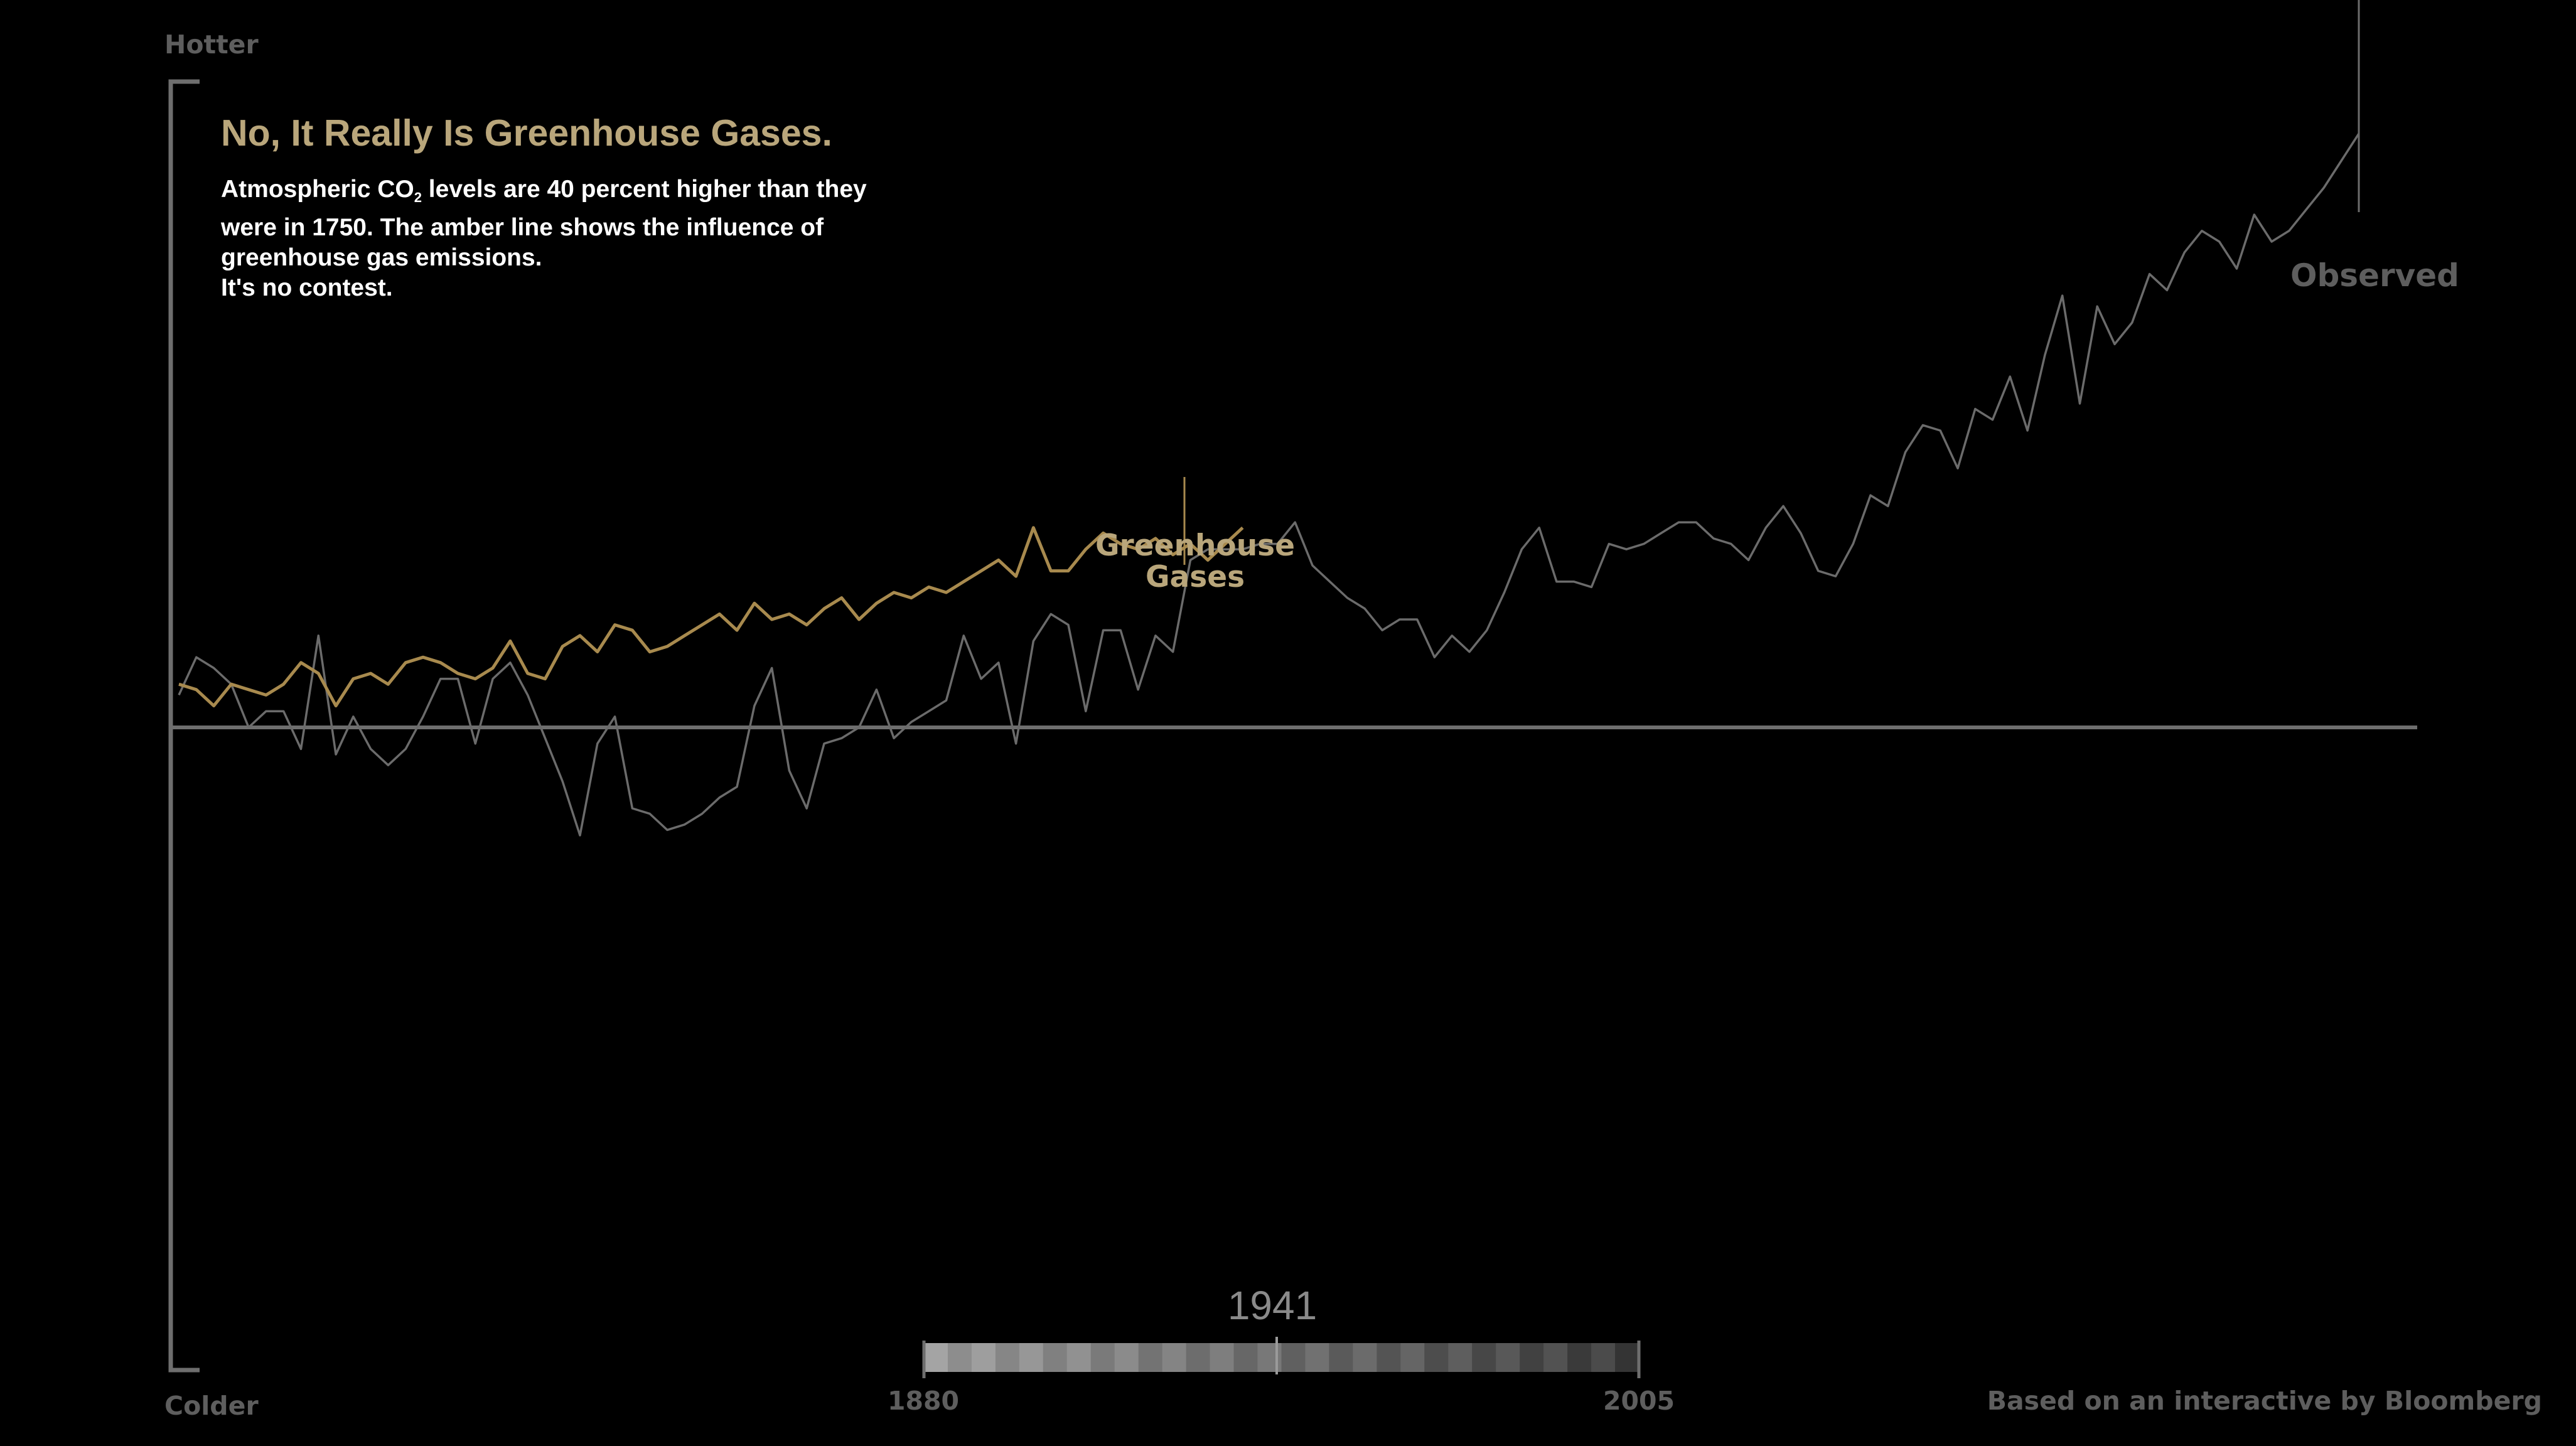 The image size is (2576, 1446). Describe the element at coordinates (211, 1406) in the screenshot. I see `colder-label: Colder` at that location.